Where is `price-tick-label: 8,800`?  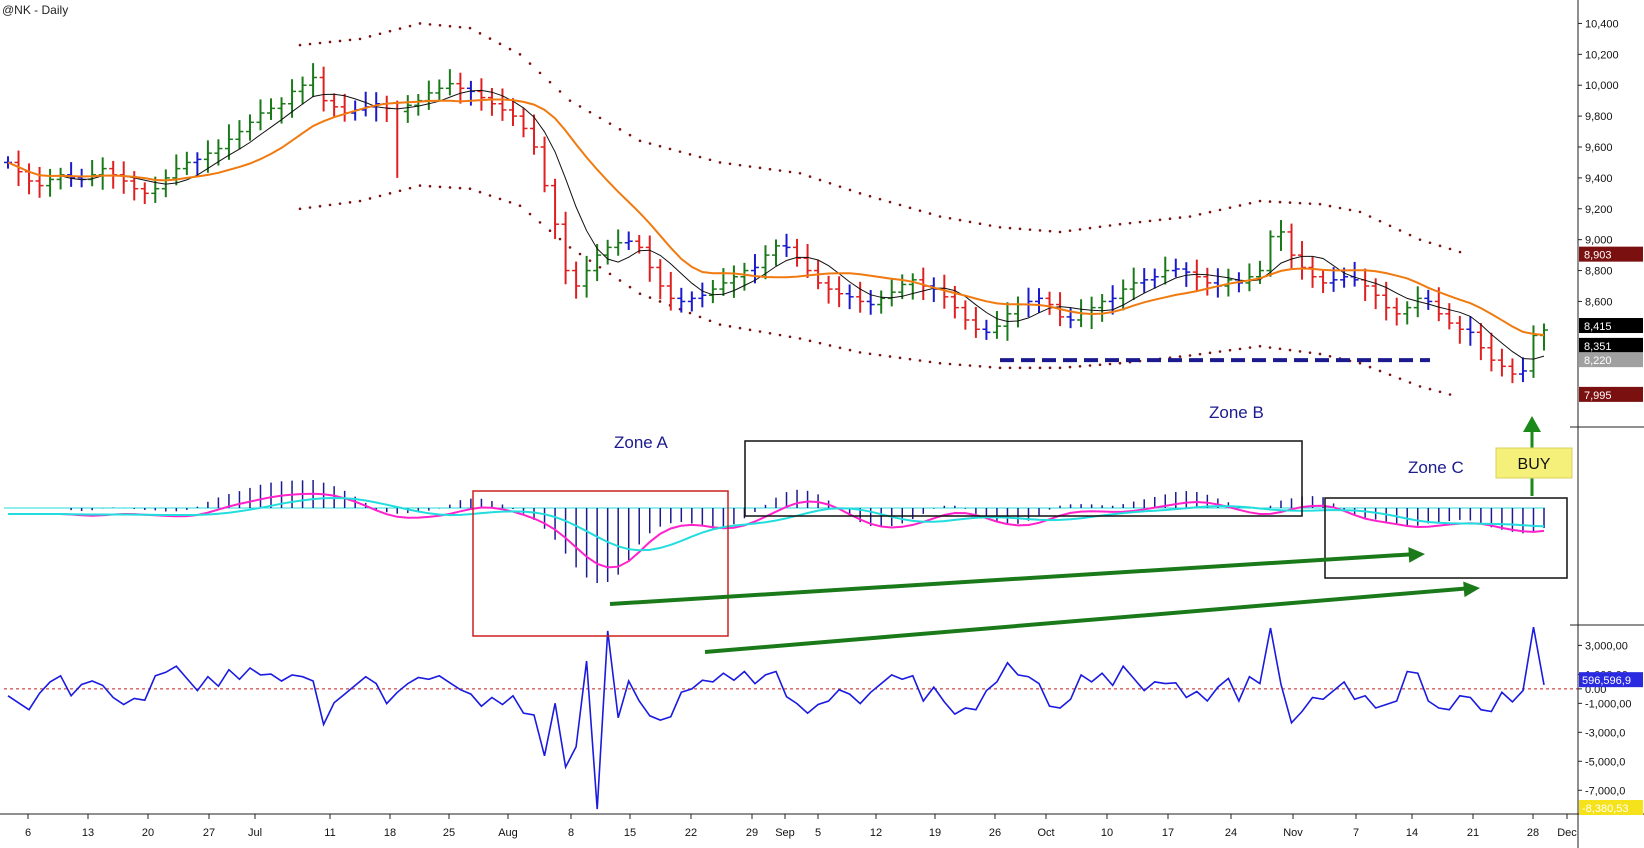 price-tick-label: 8,800 is located at coordinates (1599, 272).